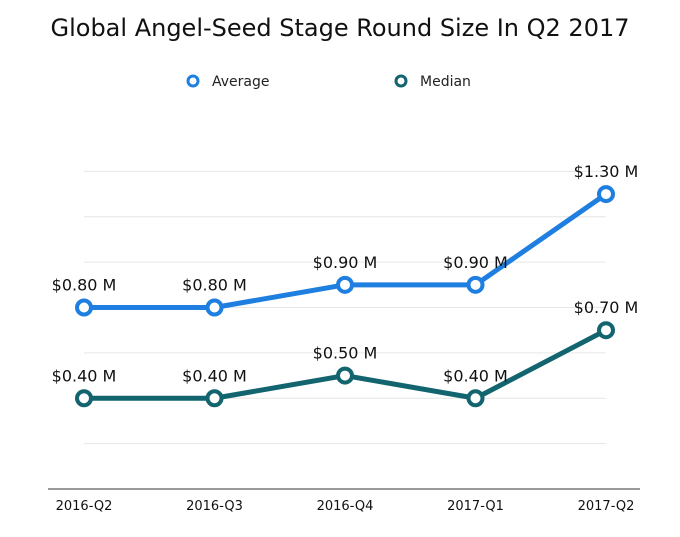 This screenshot has height=537, width=680. Describe the element at coordinates (241, 82) in the screenshot. I see `legend-label-average: Average` at that location.